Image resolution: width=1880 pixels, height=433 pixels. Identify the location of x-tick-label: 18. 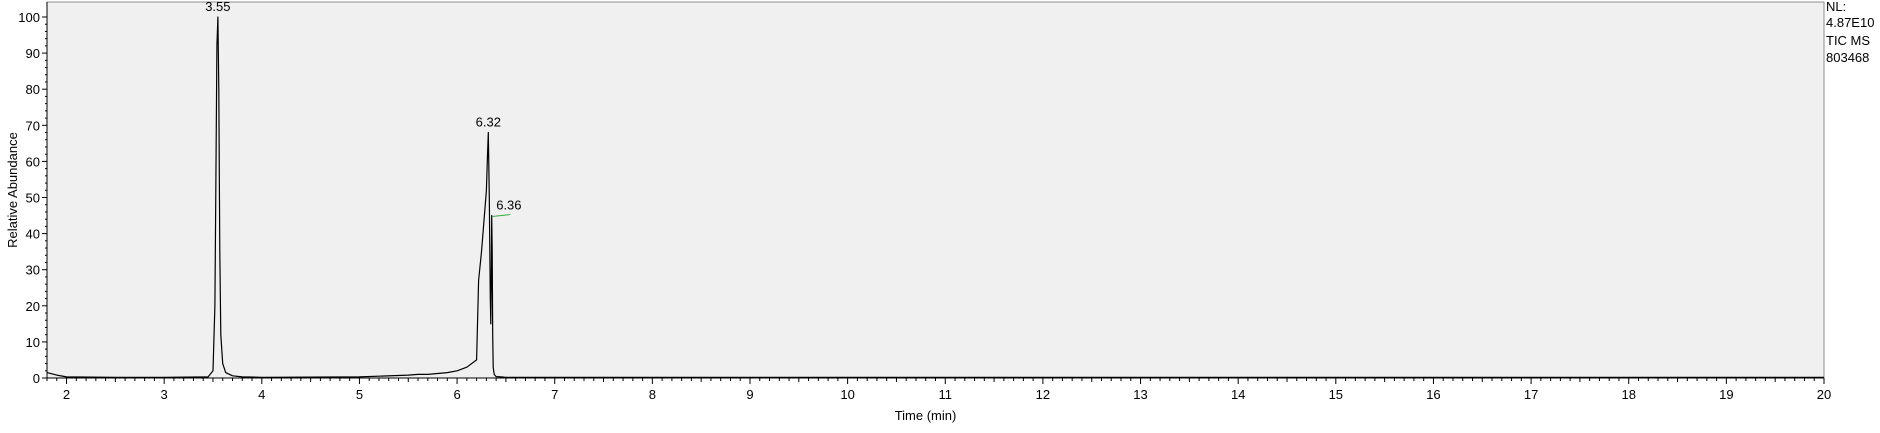
(1628, 394).